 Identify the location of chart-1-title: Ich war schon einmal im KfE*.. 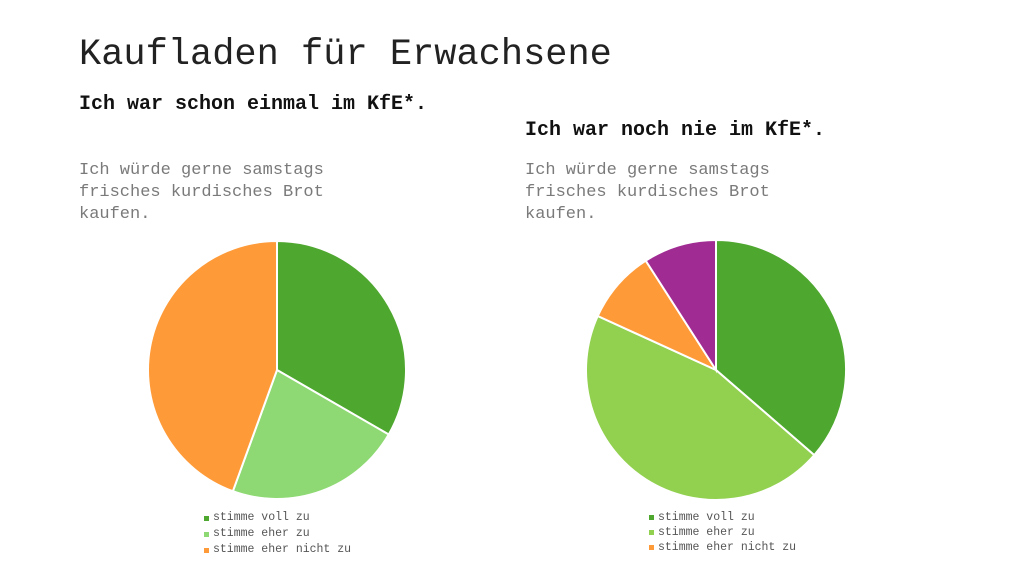
(253, 104).